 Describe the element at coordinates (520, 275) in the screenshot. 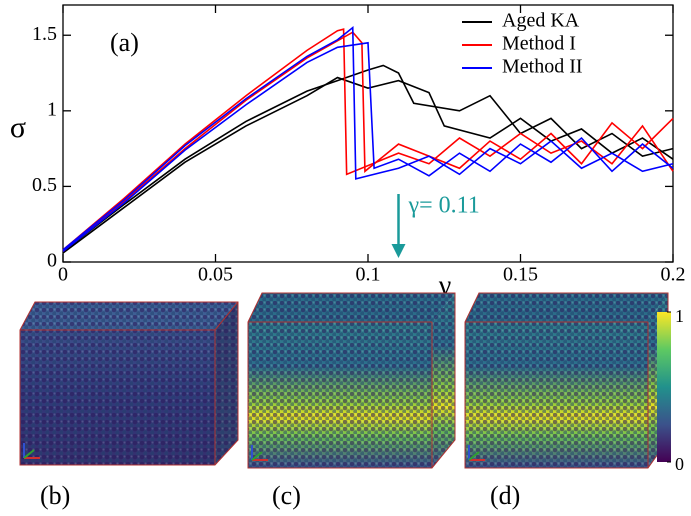

I see `x-tick-label: 0.15` at that location.